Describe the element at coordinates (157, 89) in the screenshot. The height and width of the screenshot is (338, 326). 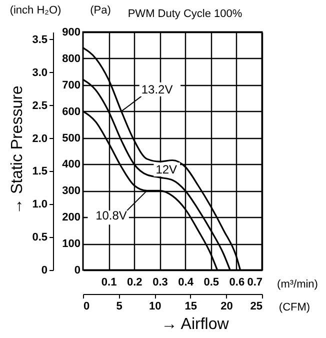
I see `text: 13.2V` at that location.